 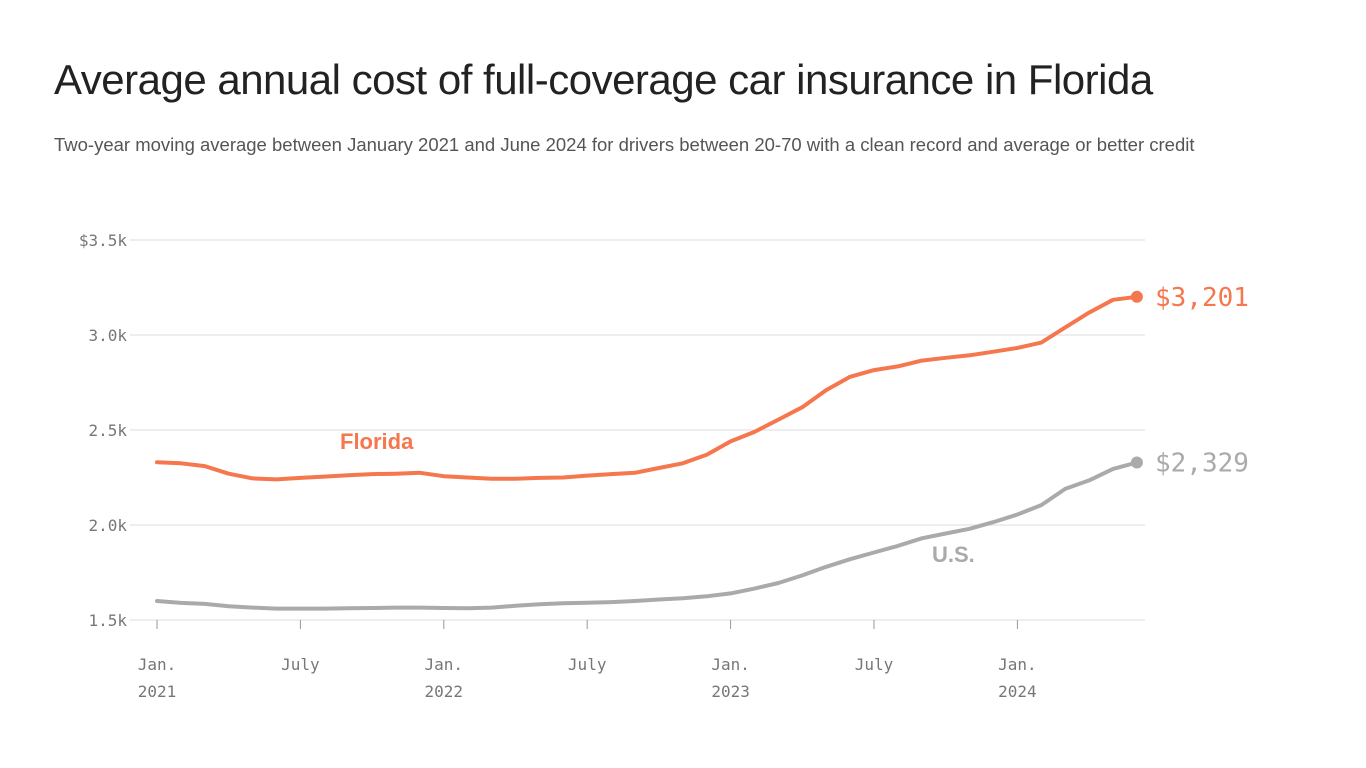 What do you see at coordinates (107, 620) in the screenshot?
I see `y-tick-label: 1.5k` at bounding box center [107, 620].